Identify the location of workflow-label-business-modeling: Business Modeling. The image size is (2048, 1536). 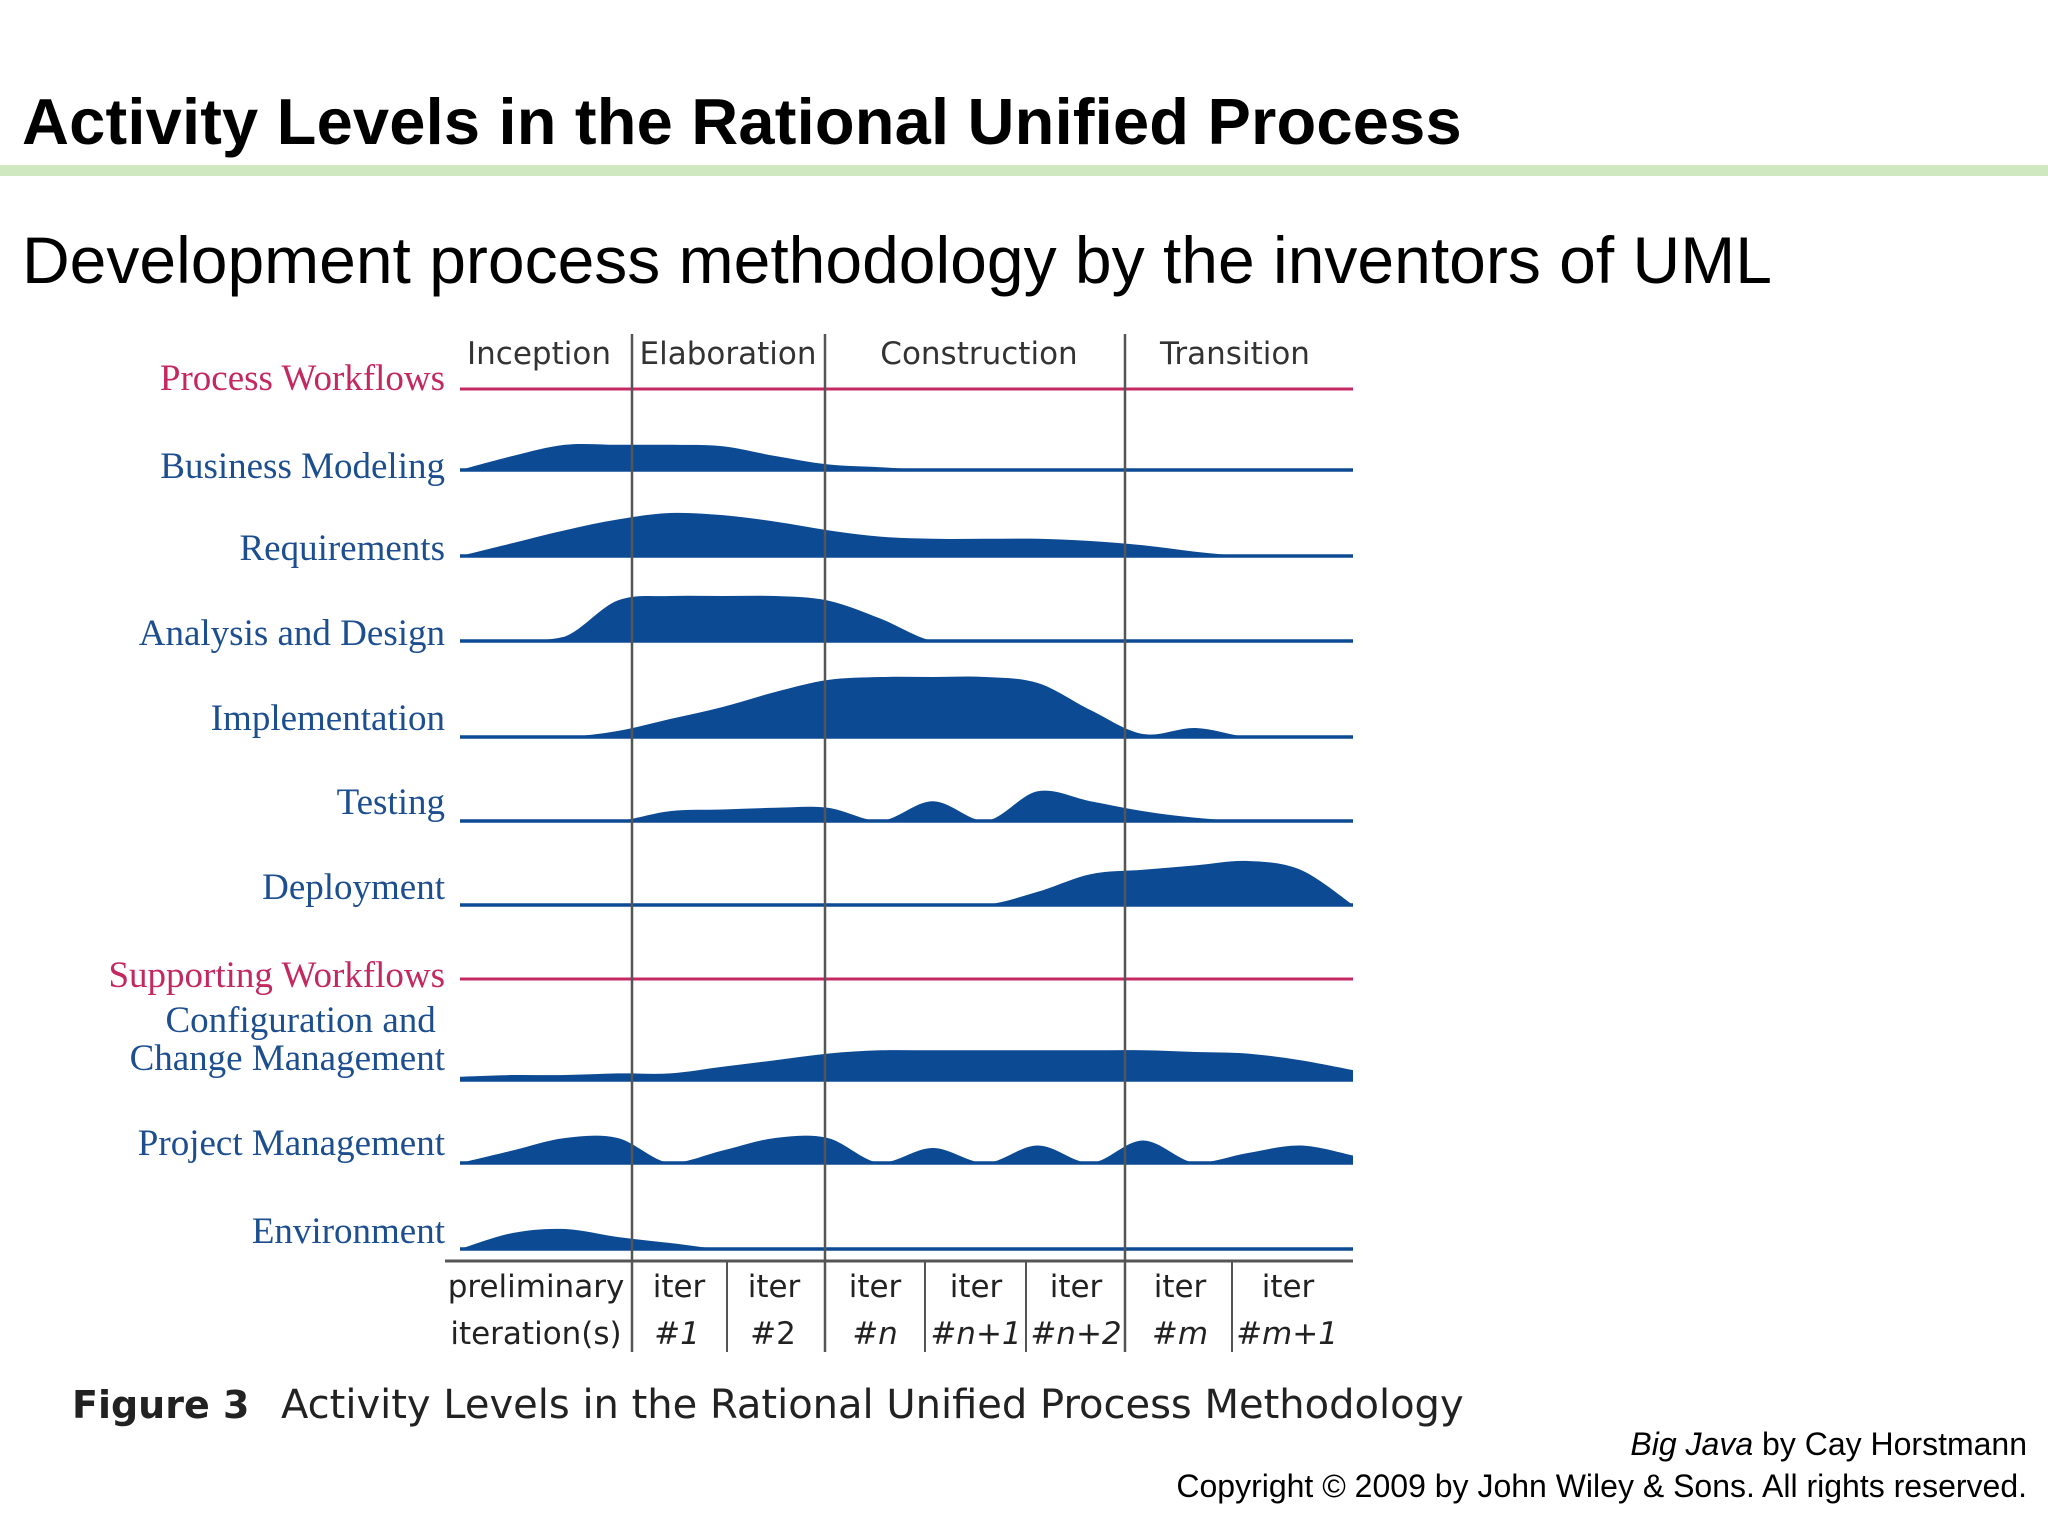
(302, 466).